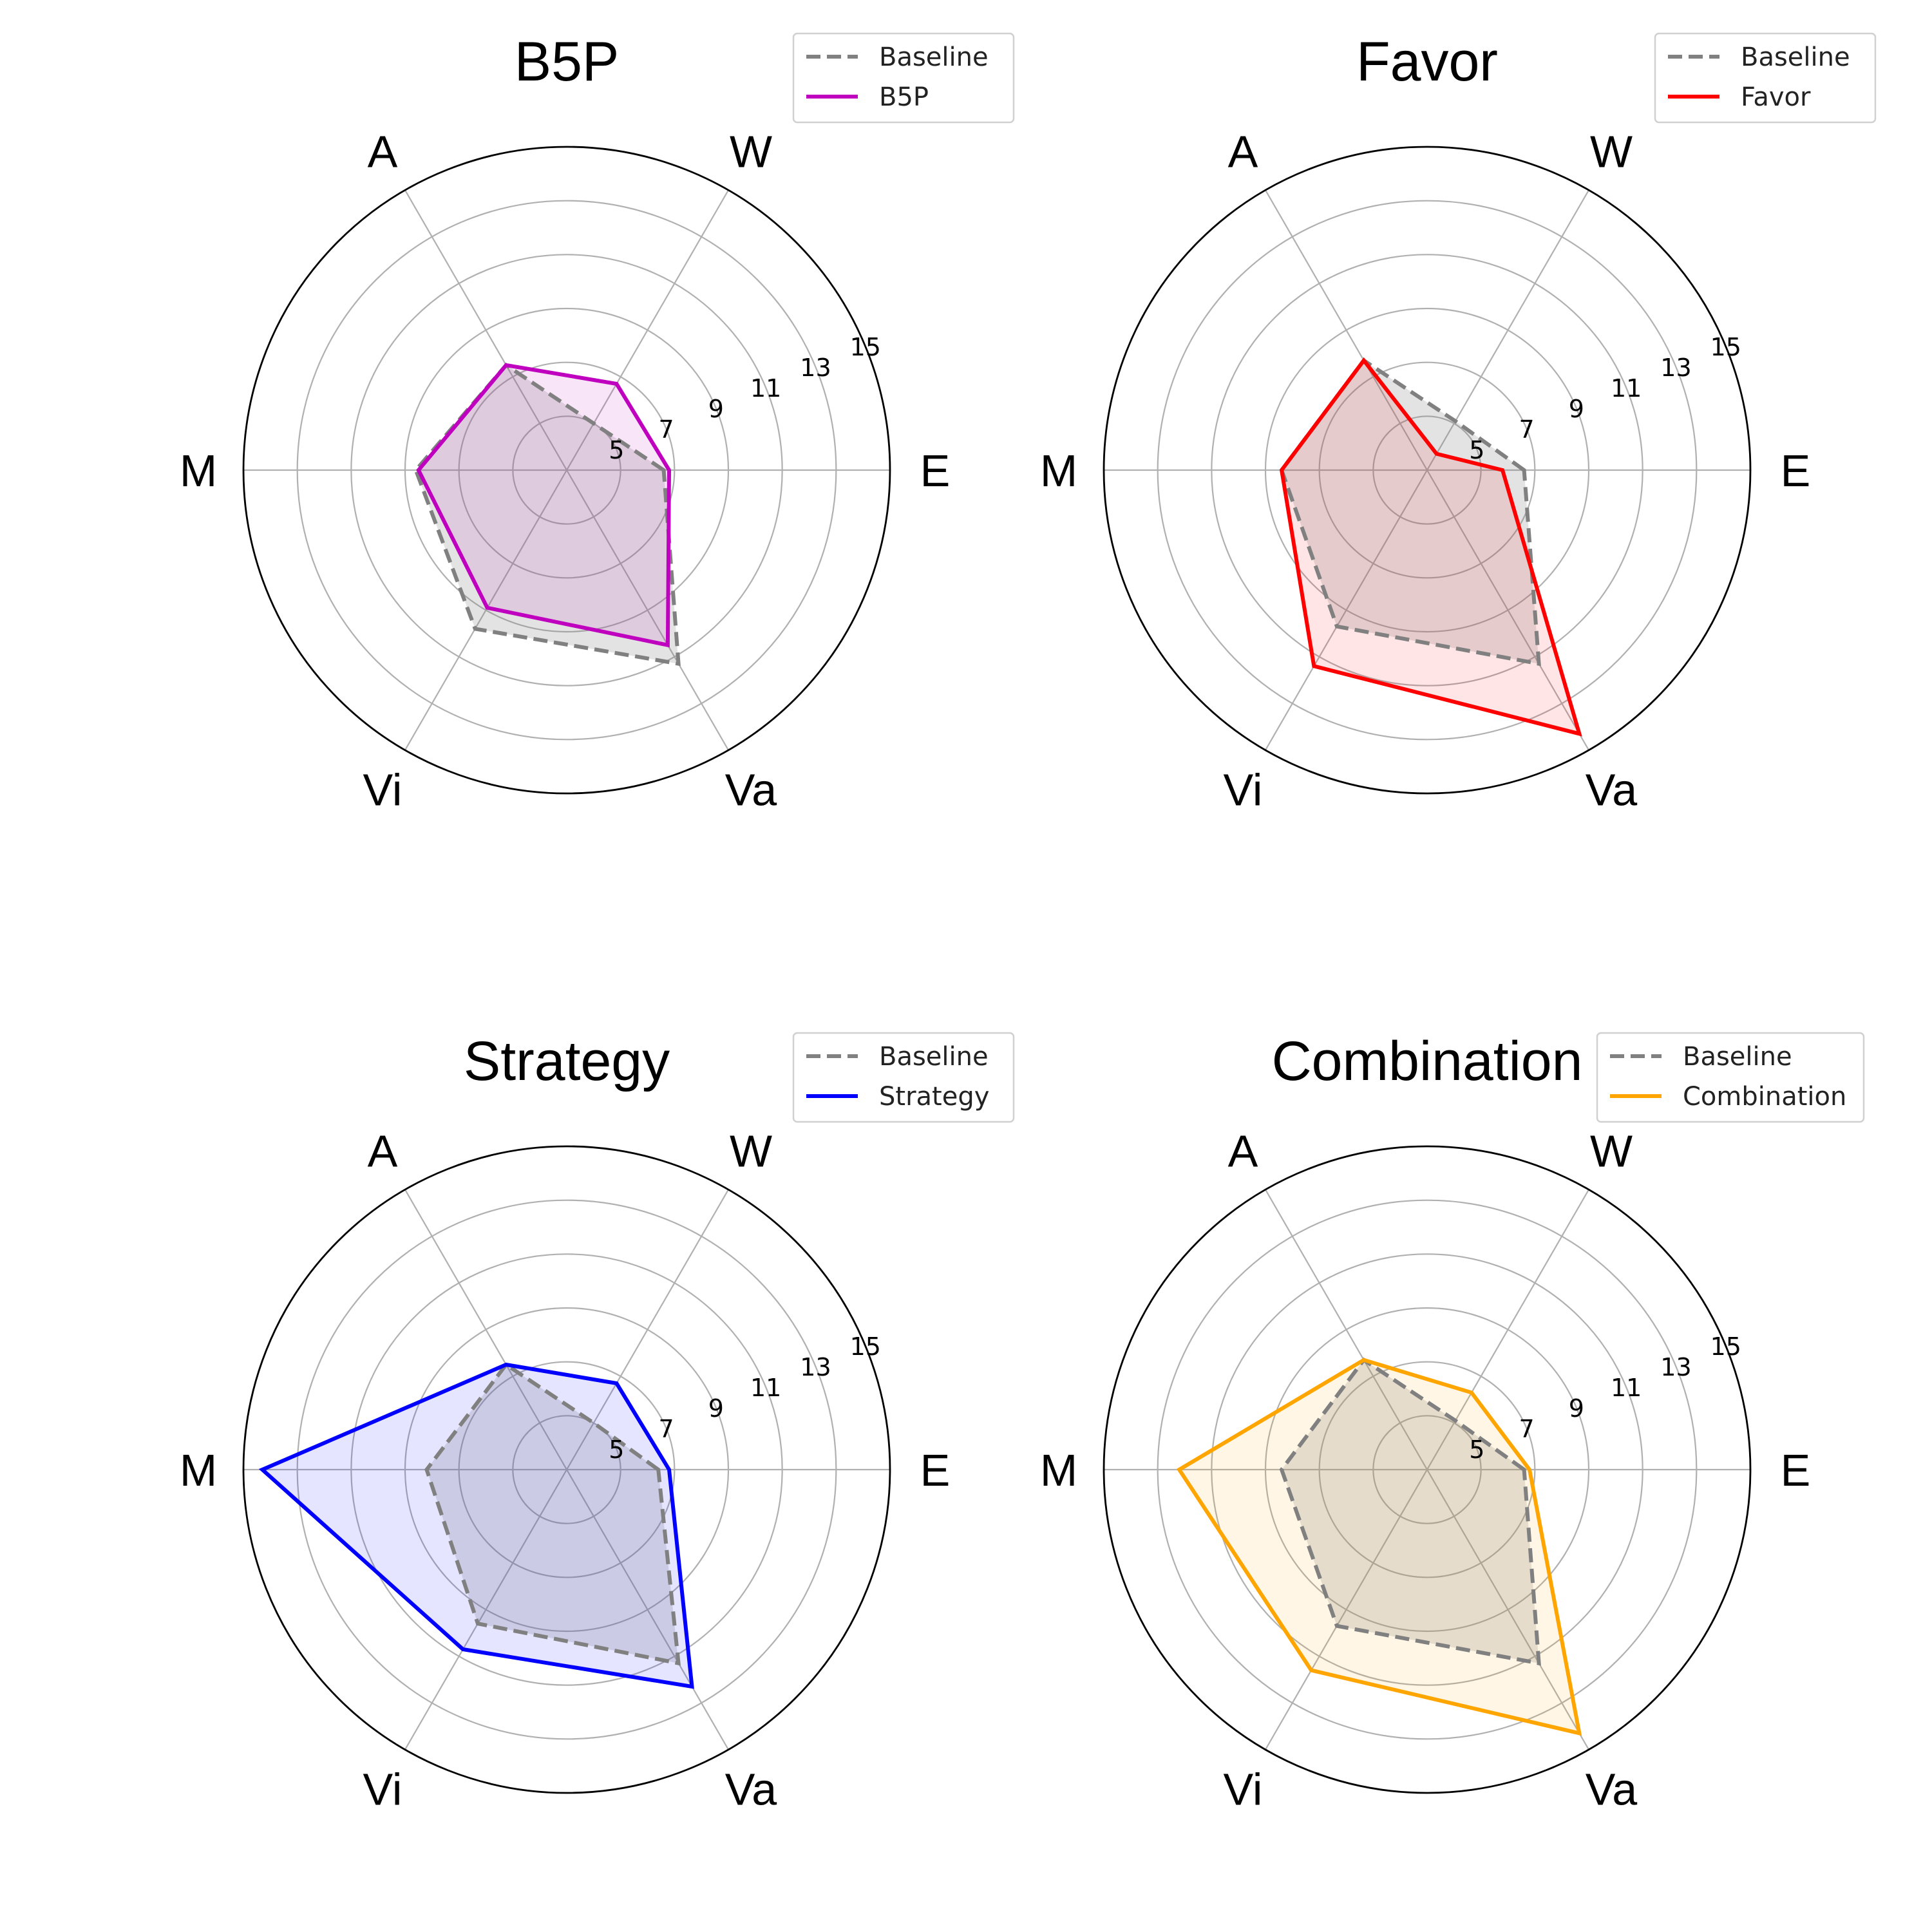  Describe the element at coordinates (904, 97) in the screenshot. I see `legend-label: B5P` at that location.